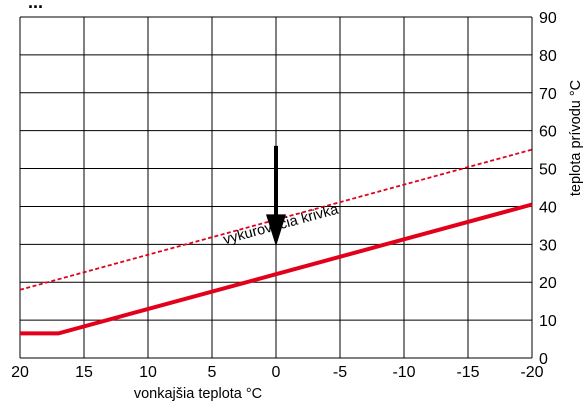 This screenshot has height=403, width=586. I want to click on y-axis-label: teplota prívodu °C, so click(576, 138).